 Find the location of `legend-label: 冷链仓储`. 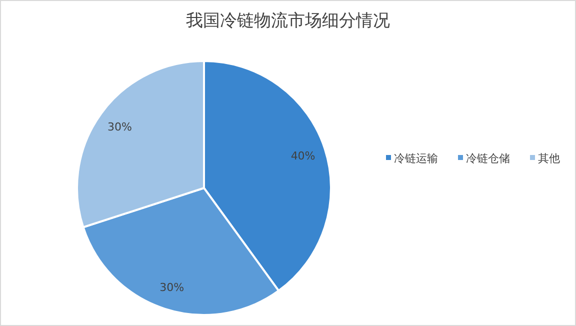

legend-label: 冷链仓储 is located at coordinates (488, 158).